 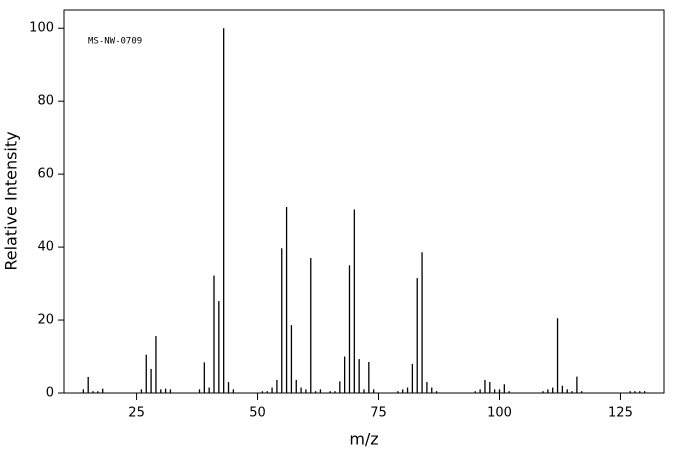 I want to click on y-tick-label: 40, so click(x=45, y=247).